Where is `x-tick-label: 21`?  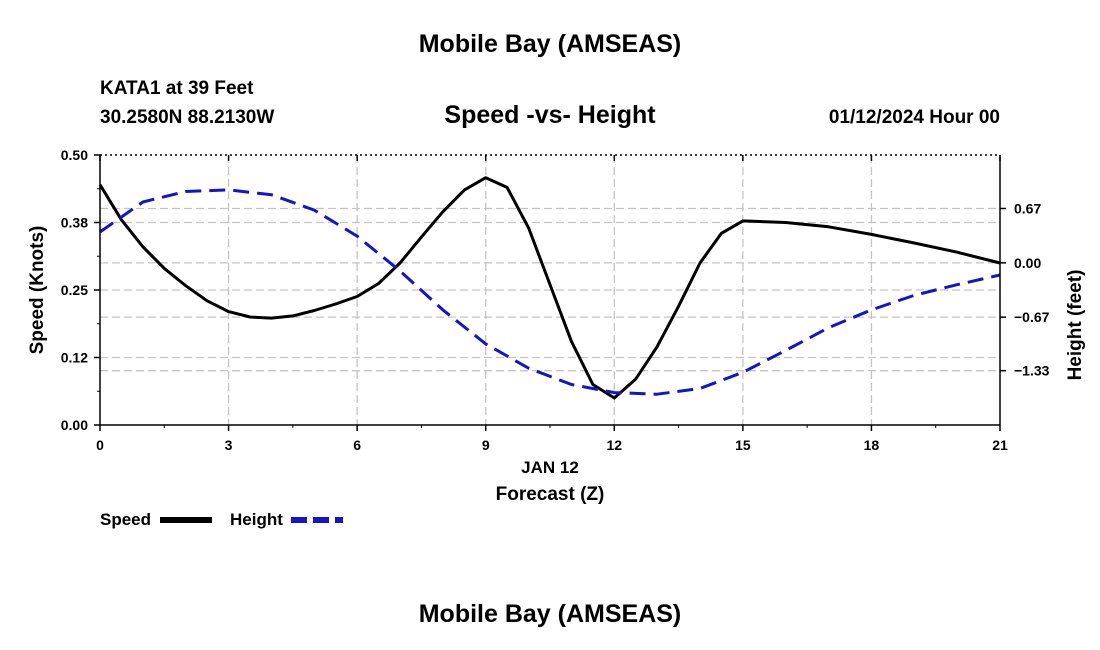 x-tick-label: 21 is located at coordinates (1000, 445).